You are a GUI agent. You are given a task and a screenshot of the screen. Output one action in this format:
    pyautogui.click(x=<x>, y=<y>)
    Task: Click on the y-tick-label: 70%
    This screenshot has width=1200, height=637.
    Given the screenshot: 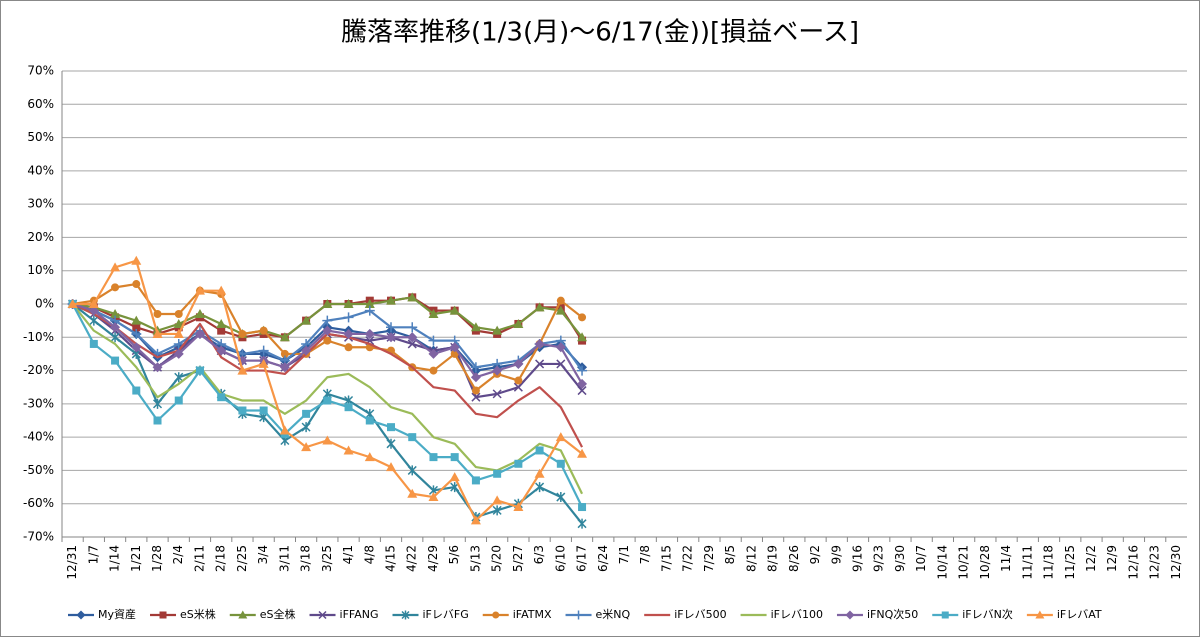 What is the action you would take?
    pyautogui.click(x=40, y=71)
    